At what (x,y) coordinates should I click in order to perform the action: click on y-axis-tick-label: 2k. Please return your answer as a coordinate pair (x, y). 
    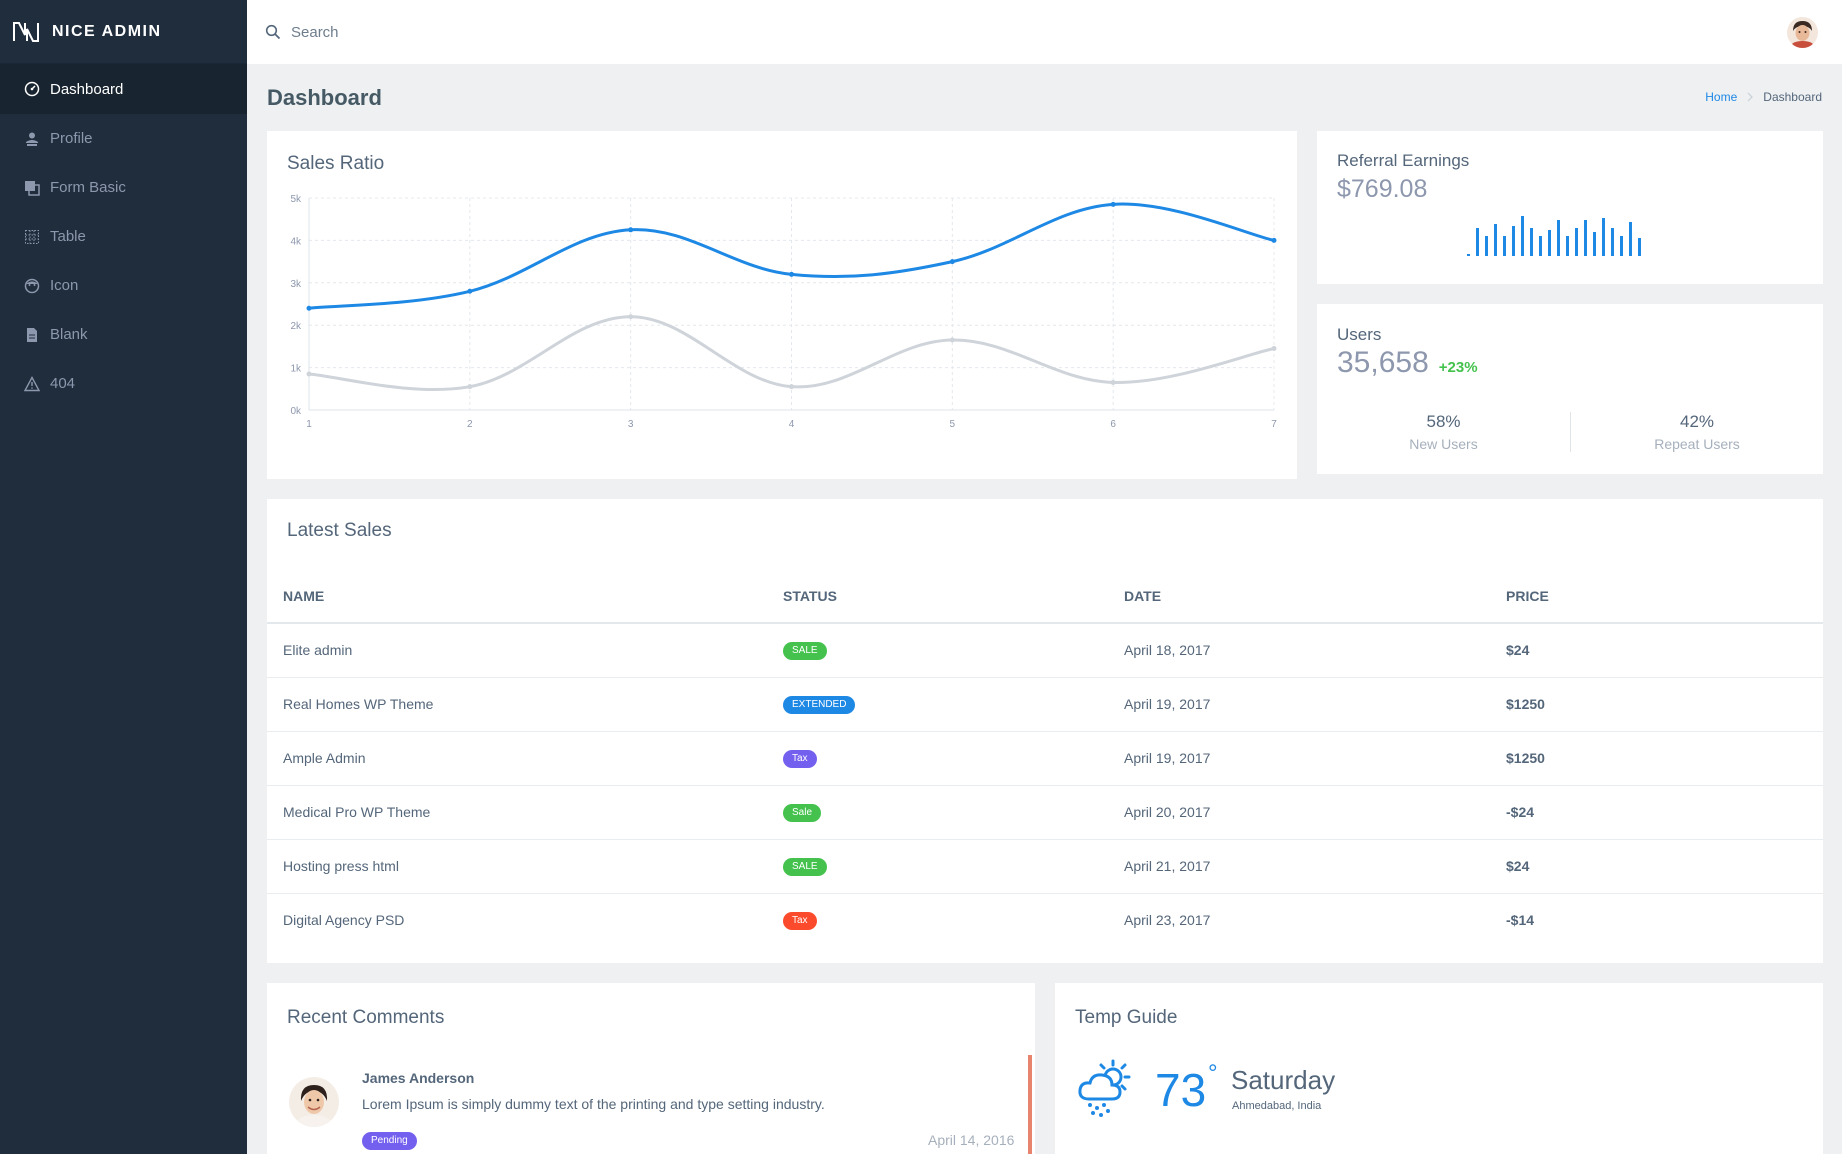
    Looking at the image, I should click on (296, 326).